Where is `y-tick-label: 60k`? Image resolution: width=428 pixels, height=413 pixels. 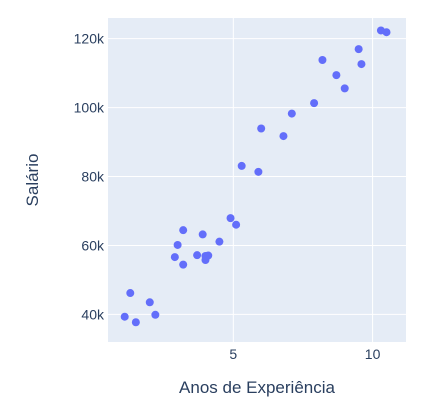 y-tick-label: 60k is located at coordinates (93, 245).